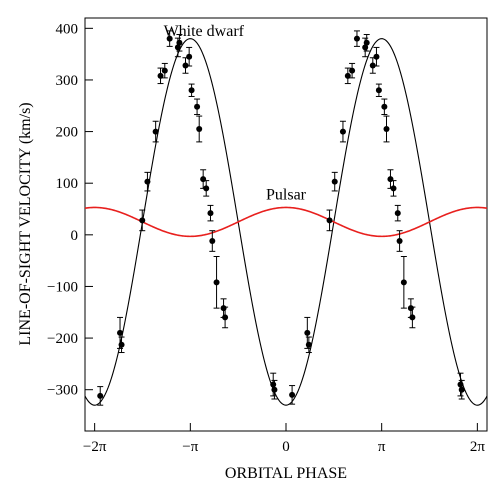  Describe the element at coordinates (67, 184) in the screenshot. I see `y-tick-label: 100` at that location.